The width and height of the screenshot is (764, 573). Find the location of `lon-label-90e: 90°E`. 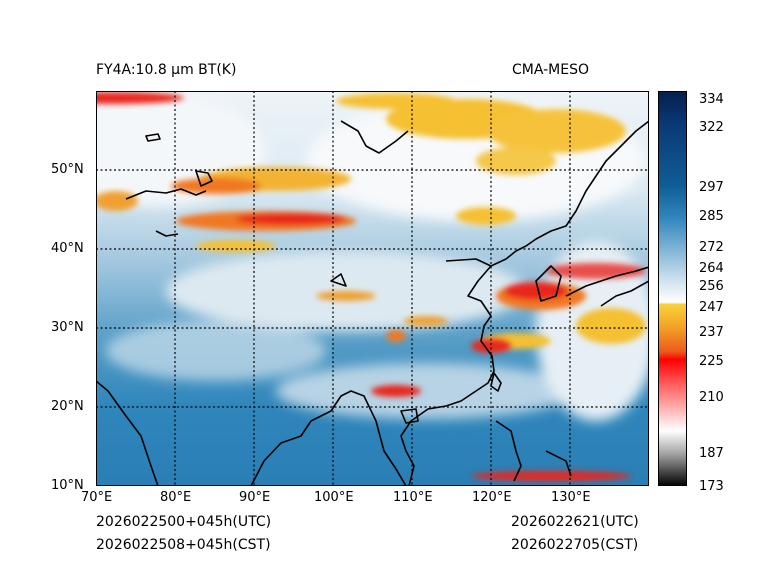

lon-label-90e: 90°E is located at coordinates (255, 497).